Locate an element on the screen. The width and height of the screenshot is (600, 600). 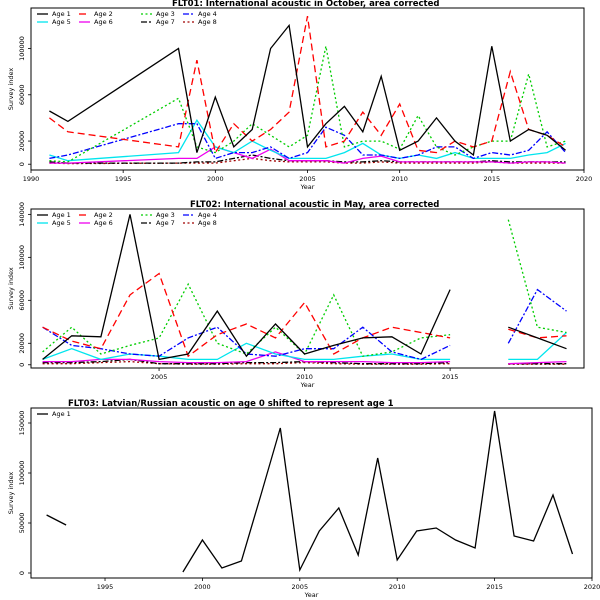
y-tick-label: 50000 is located at coordinates (22, 523).